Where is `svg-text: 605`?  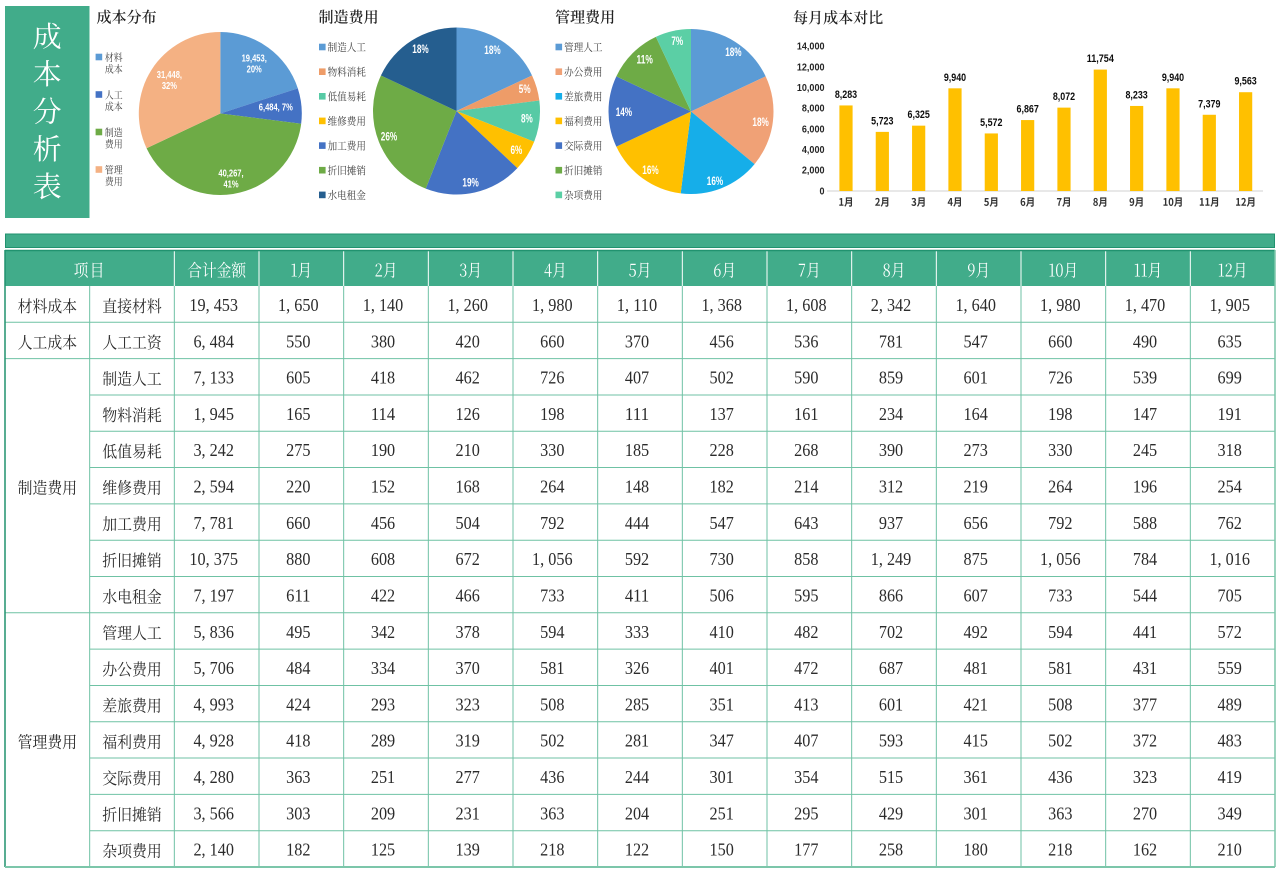
svg-text: 605 is located at coordinates (298, 378).